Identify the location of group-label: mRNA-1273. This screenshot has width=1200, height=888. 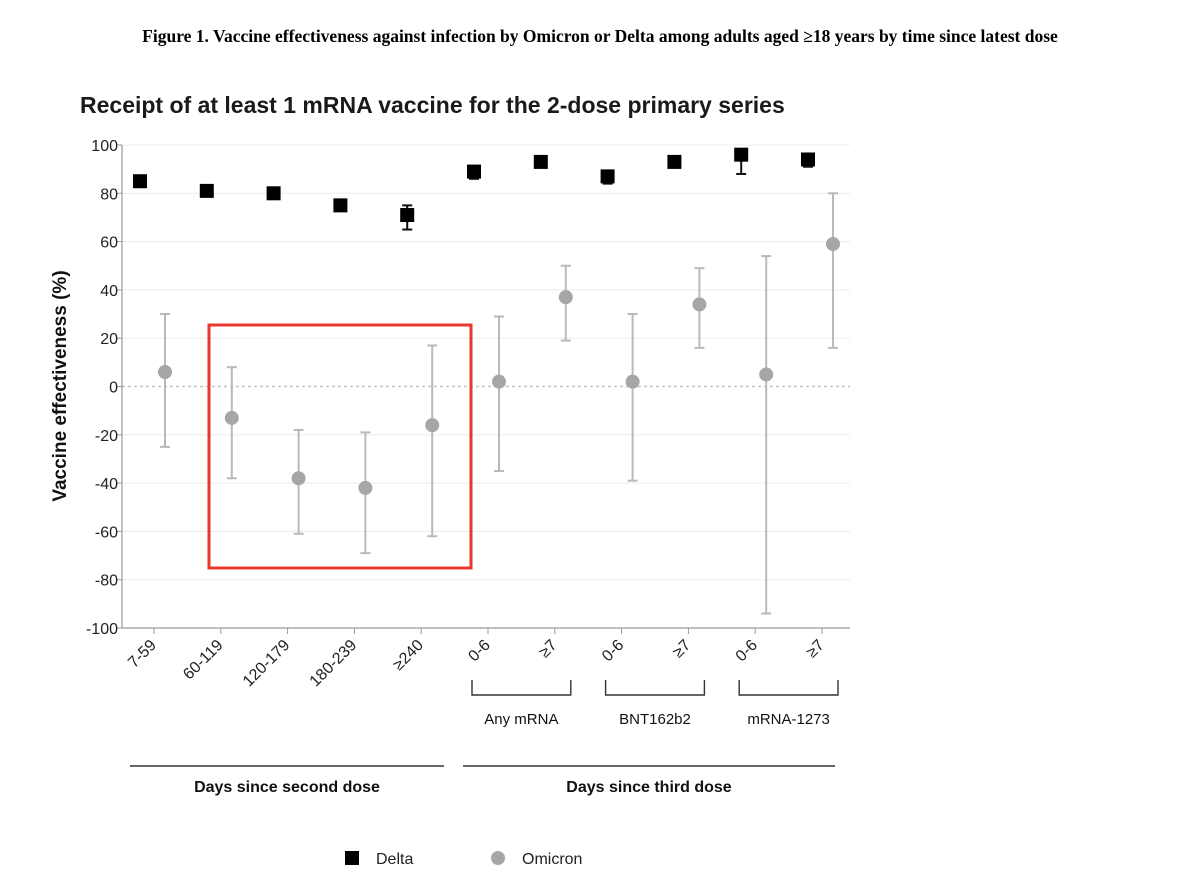
(788, 719).